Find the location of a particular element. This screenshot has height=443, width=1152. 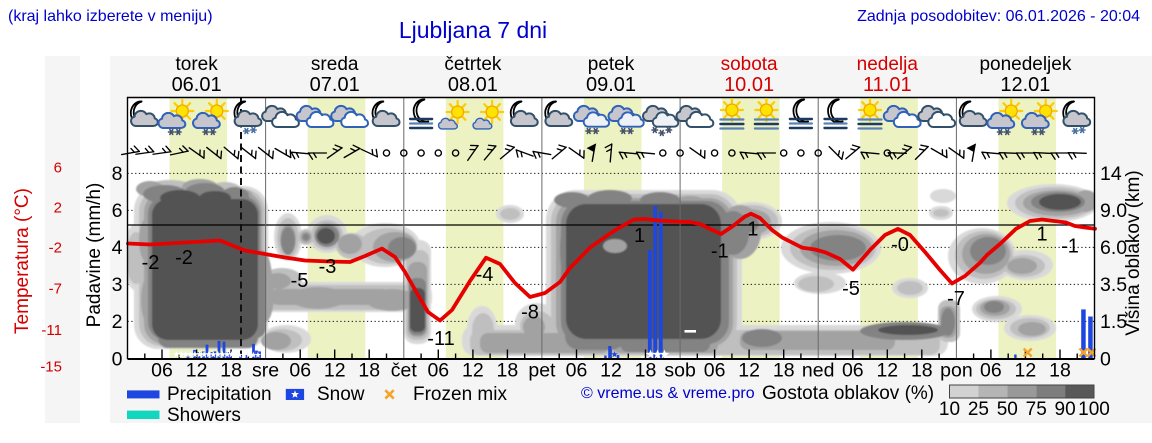

svg-text: Showers is located at coordinates (204, 415).